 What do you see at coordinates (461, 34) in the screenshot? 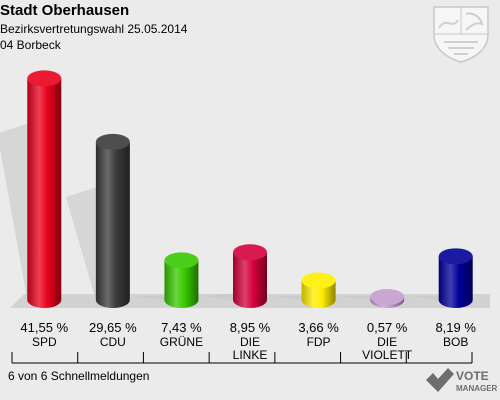
I see `nrw-crest-icon` at bounding box center [461, 34].